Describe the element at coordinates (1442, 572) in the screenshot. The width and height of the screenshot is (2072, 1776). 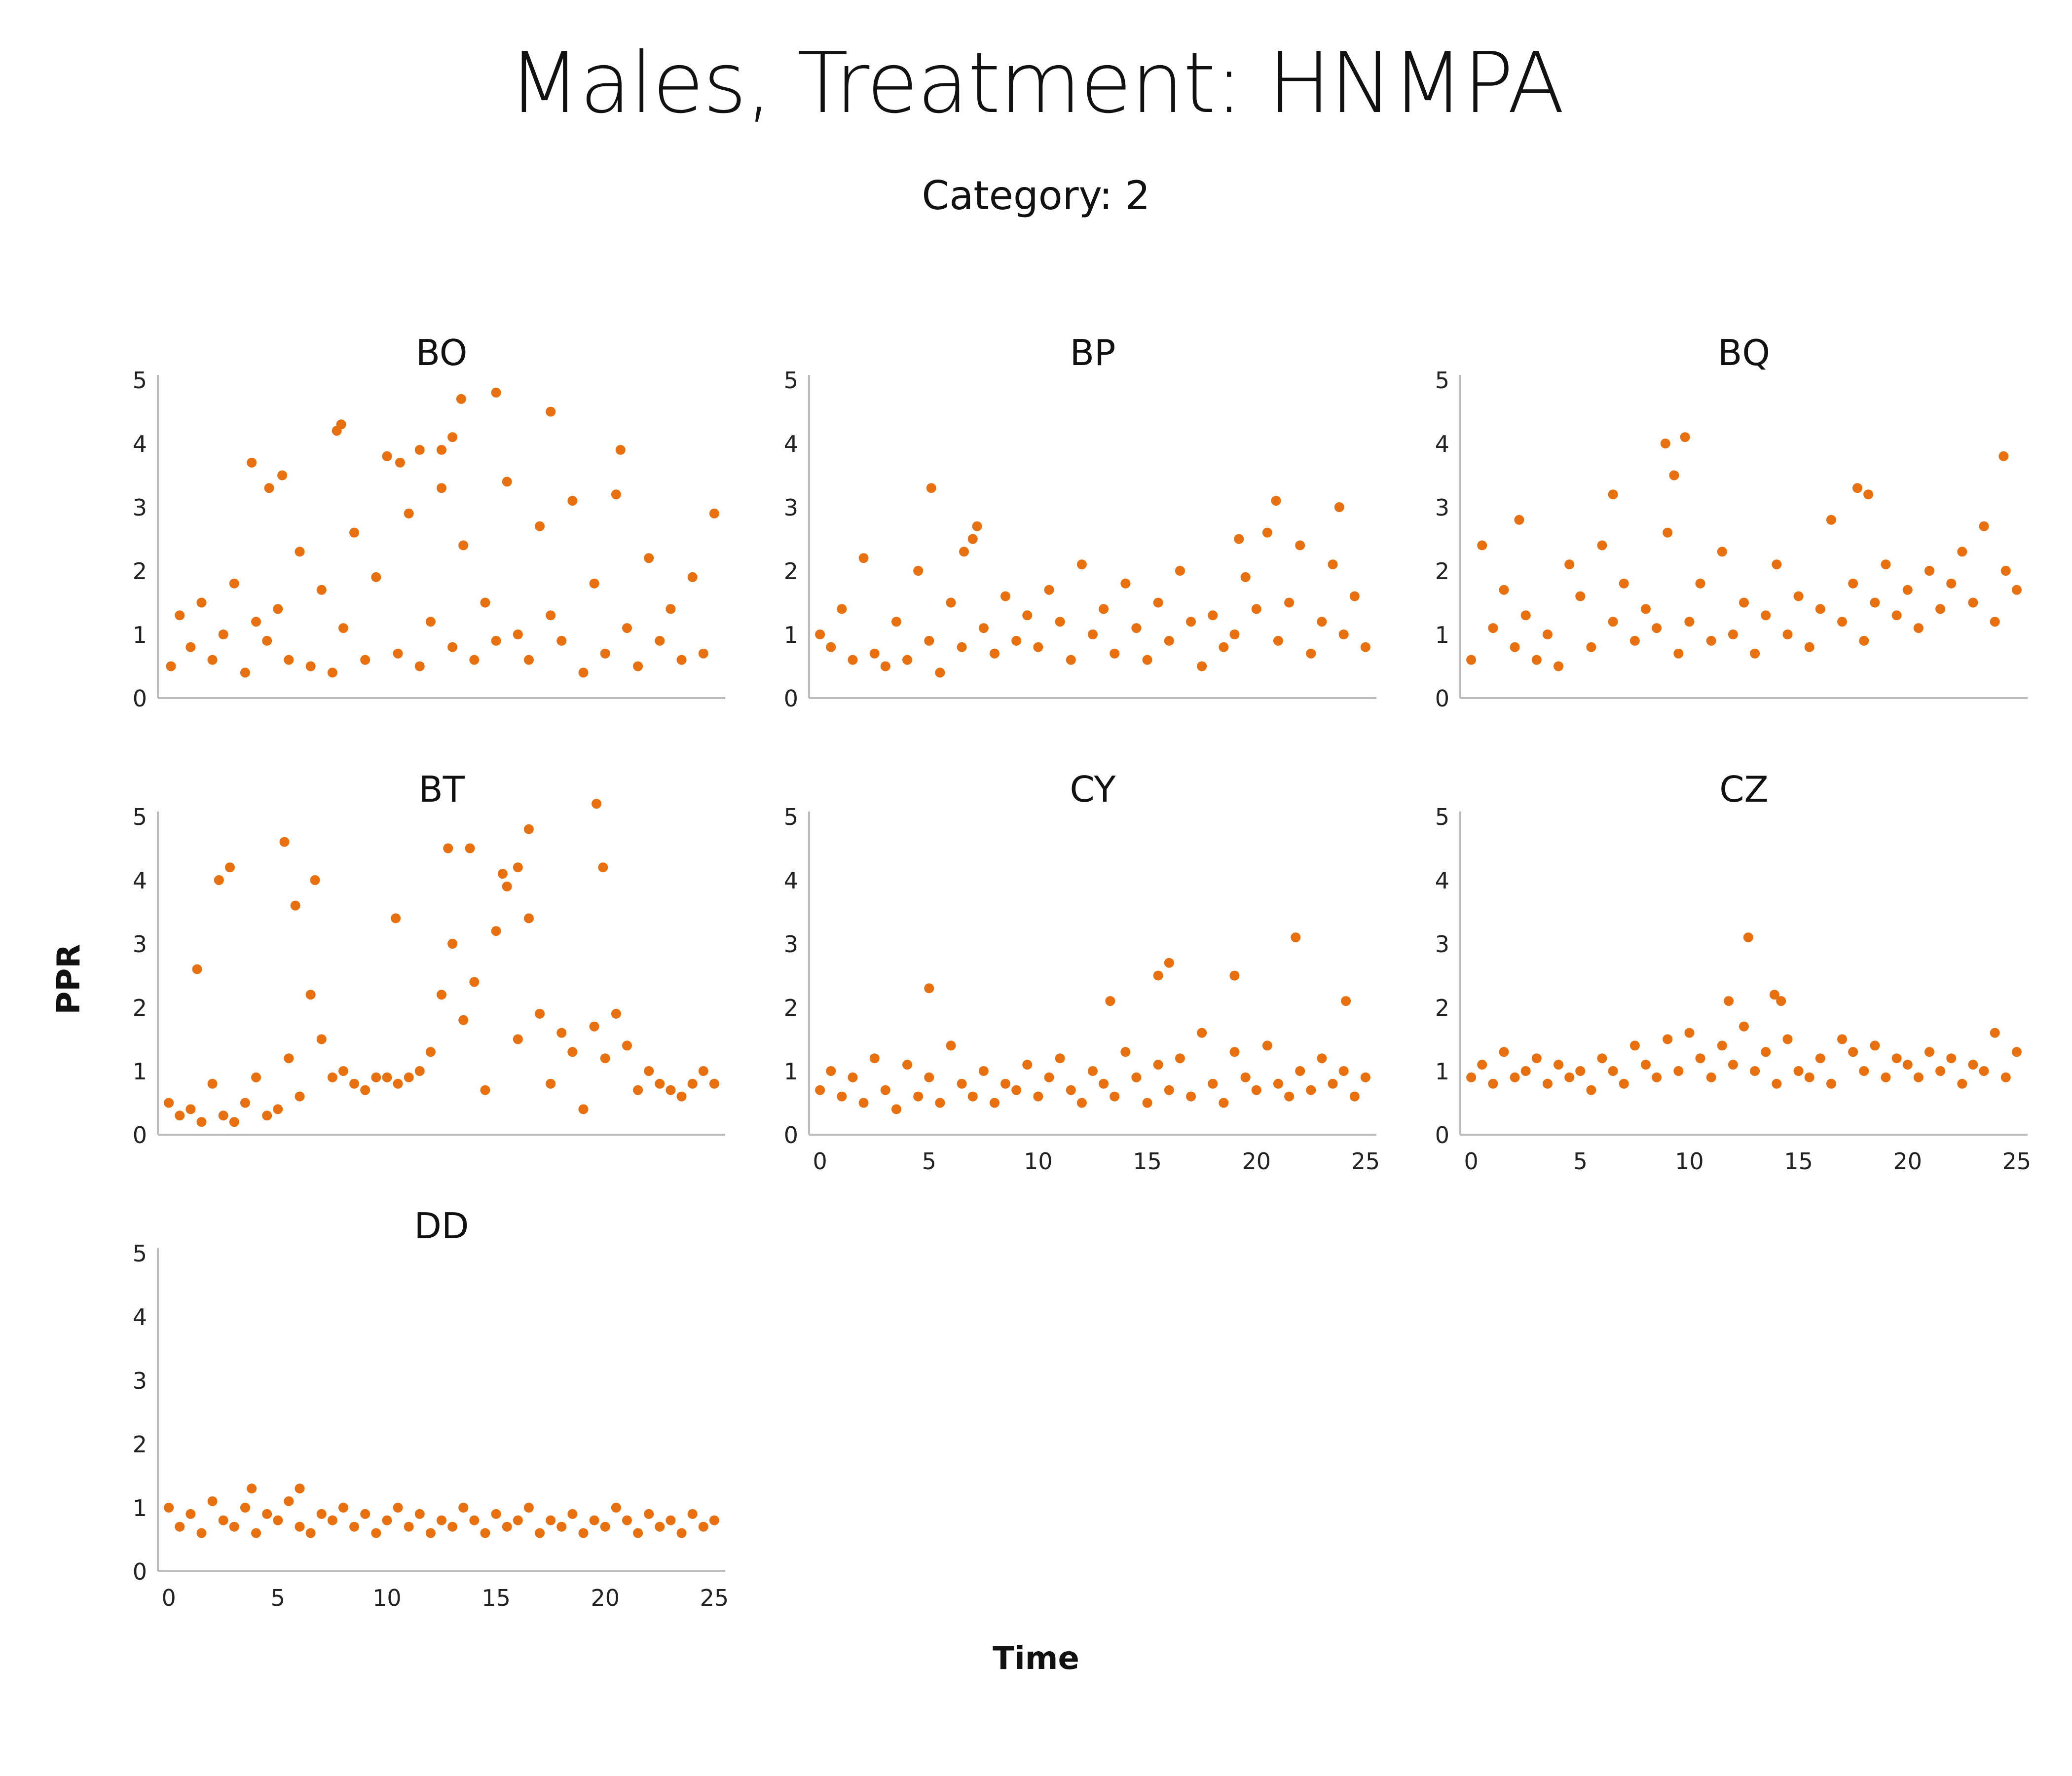
I see `y-tick-label: 2` at that location.